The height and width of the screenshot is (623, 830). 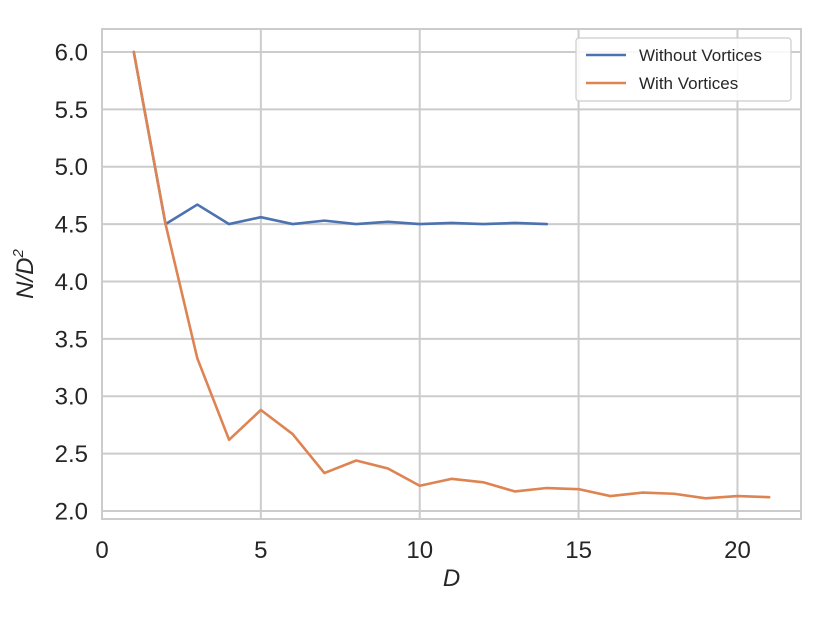 What do you see at coordinates (71, 52) in the screenshot?
I see `y-tick-label: 6.0` at bounding box center [71, 52].